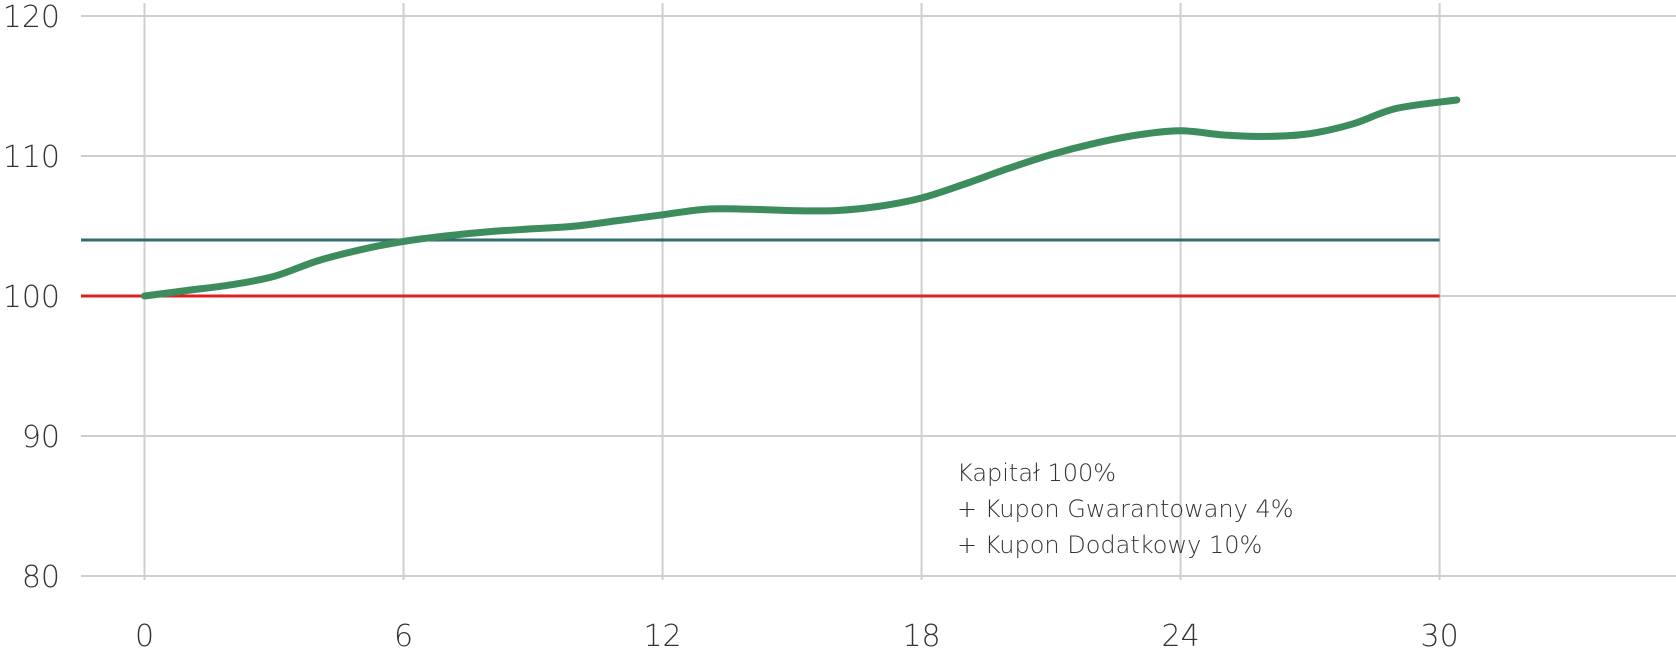 The image size is (1676, 659). Describe the element at coordinates (41, 577) in the screenshot. I see `y-tick-label: 80` at that location.